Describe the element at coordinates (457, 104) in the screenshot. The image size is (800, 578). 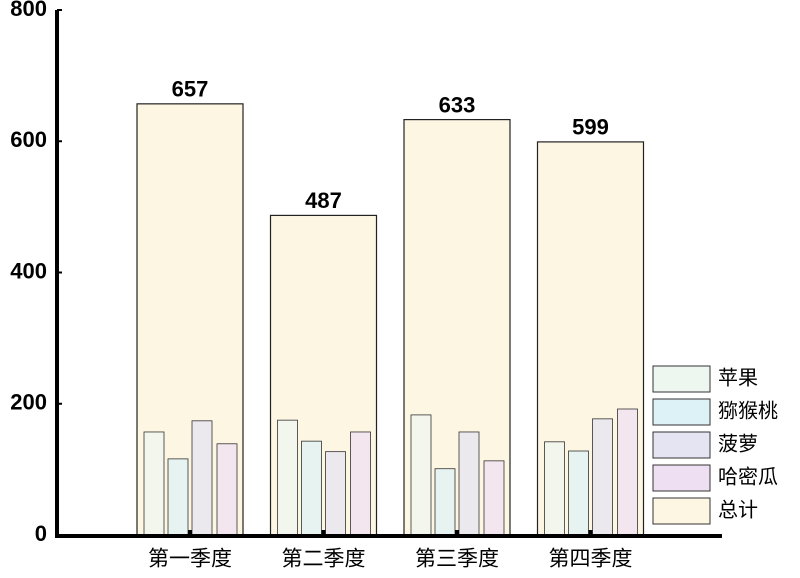
I see `value-label: 633` at that location.